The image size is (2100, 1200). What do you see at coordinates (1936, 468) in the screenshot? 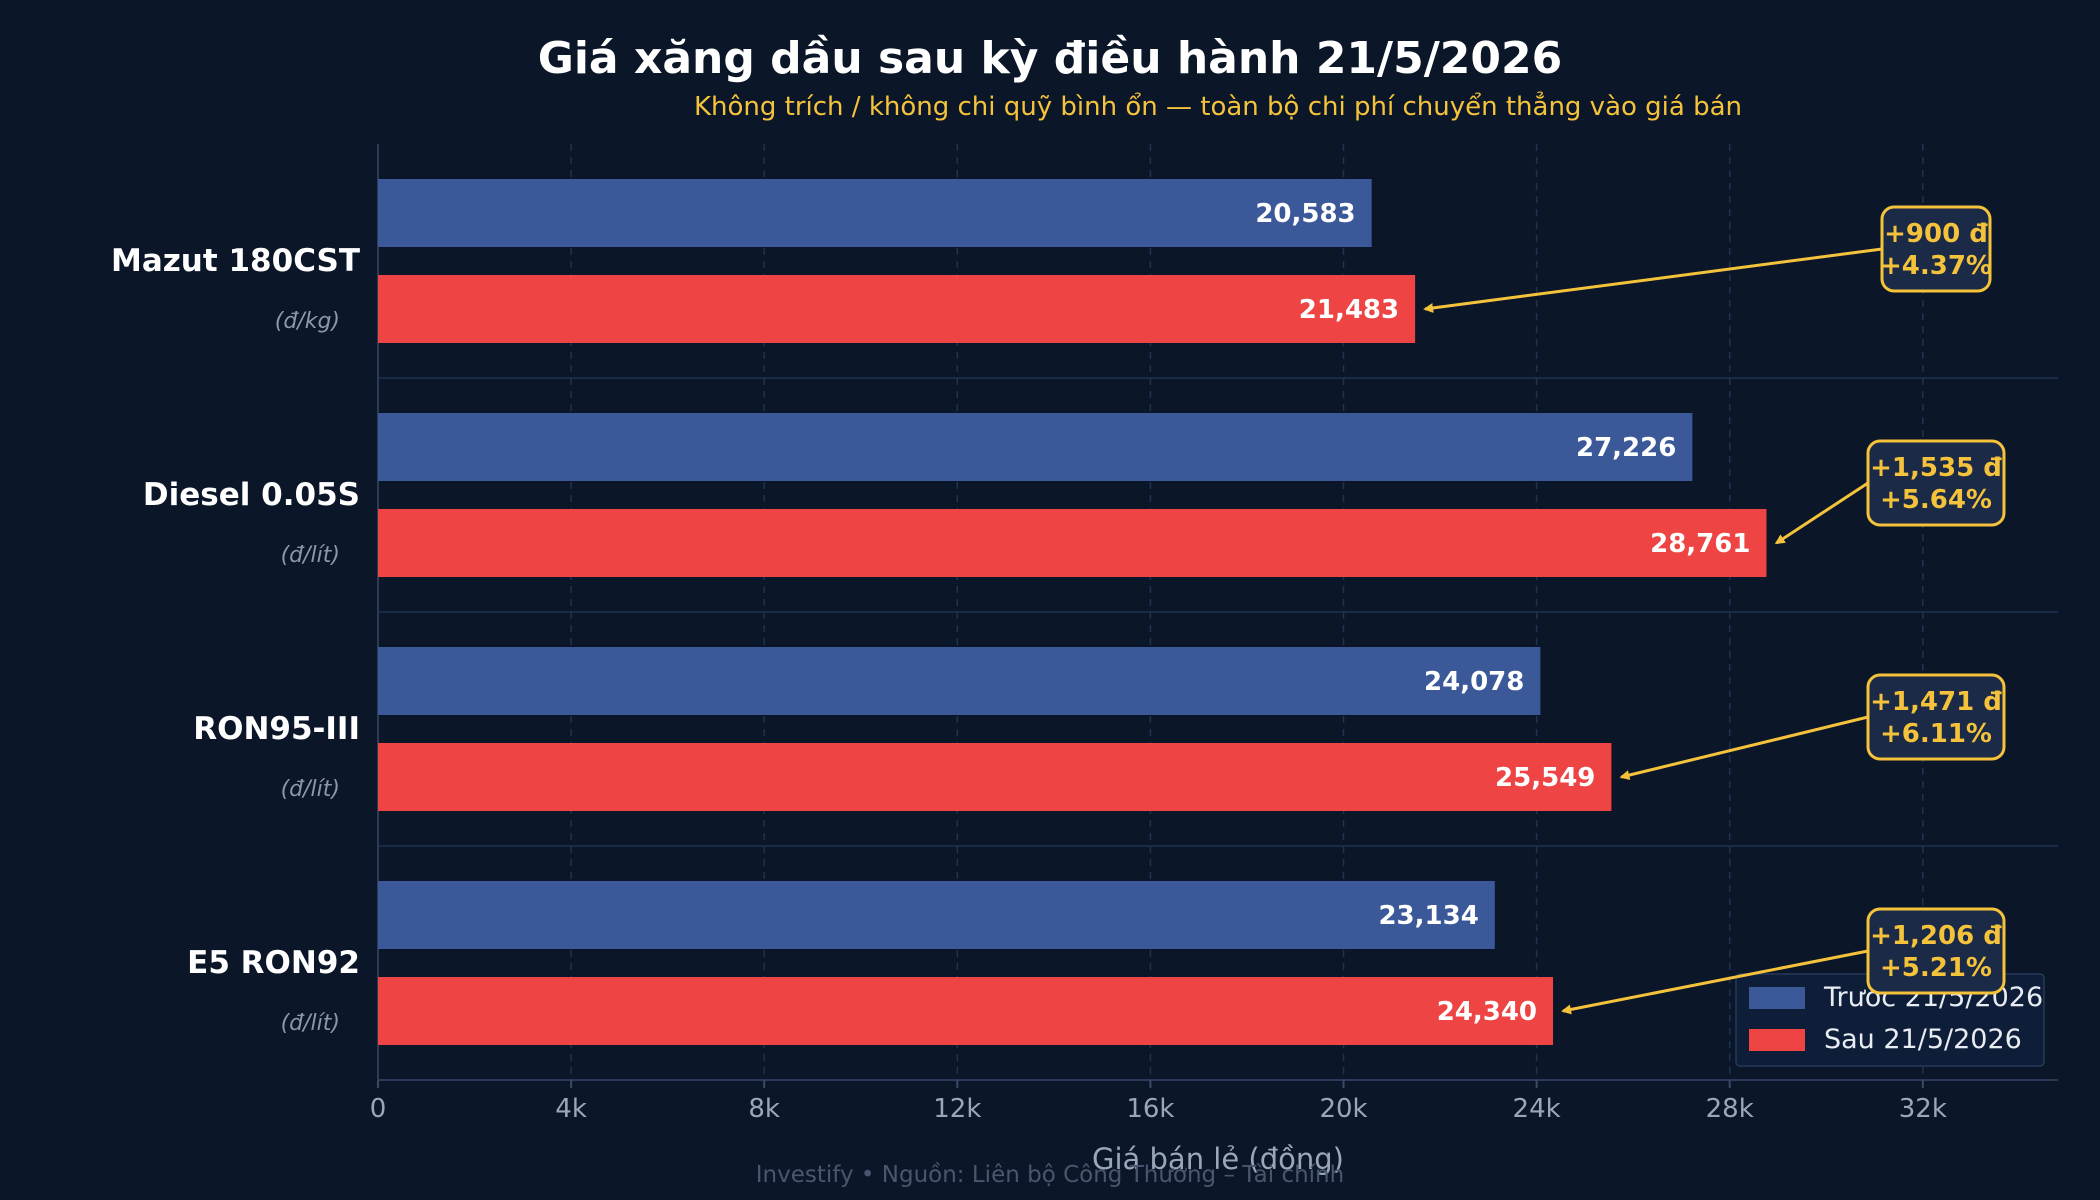
I see `annotation-change-amount-1: +1,535 đ` at bounding box center [1936, 468].